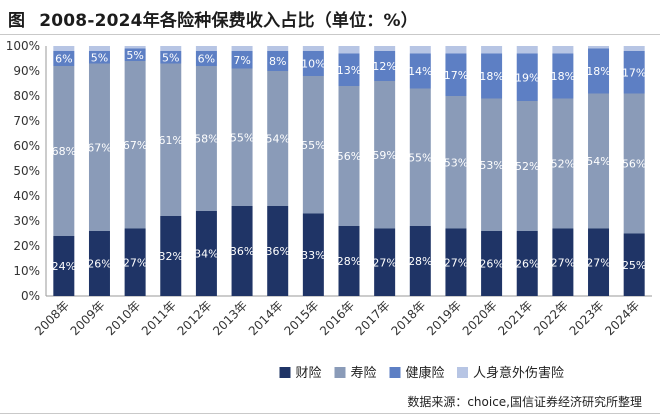 Image resolution: width=660 pixels, height=417 pixels. I want to click on x-tick-label: 2010年, so click(123, 318).